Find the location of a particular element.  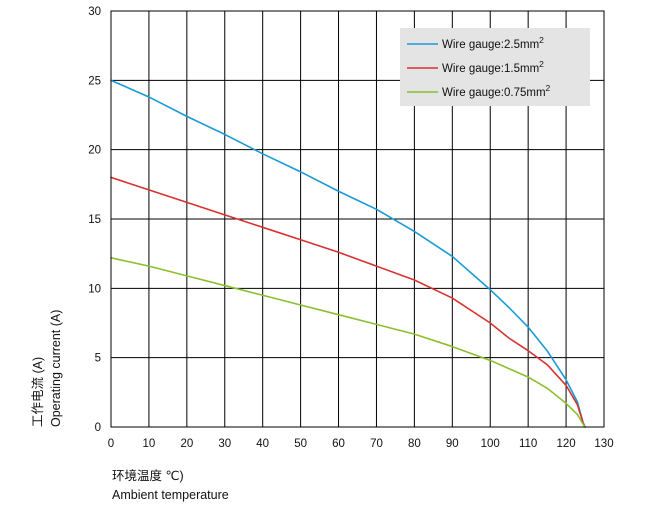

x-axis-label-cn: 环境温度 ℃) is located at coordinates (148, 475).